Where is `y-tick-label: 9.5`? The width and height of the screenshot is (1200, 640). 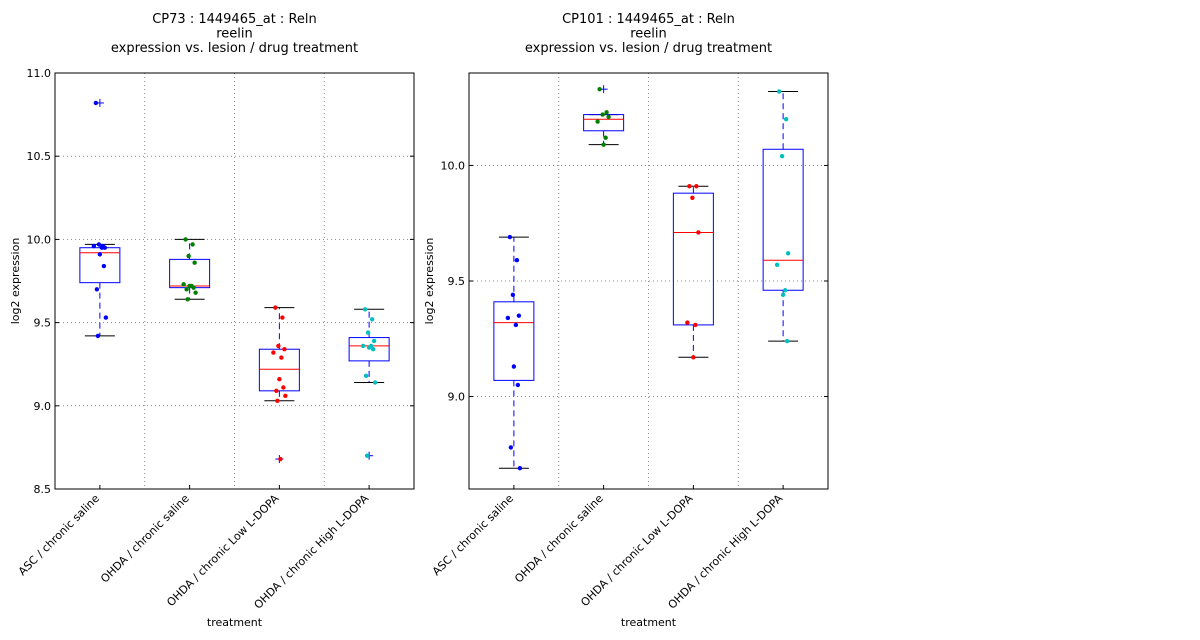
y-tick-label: 9.5 is located at coordinates (43, 323).